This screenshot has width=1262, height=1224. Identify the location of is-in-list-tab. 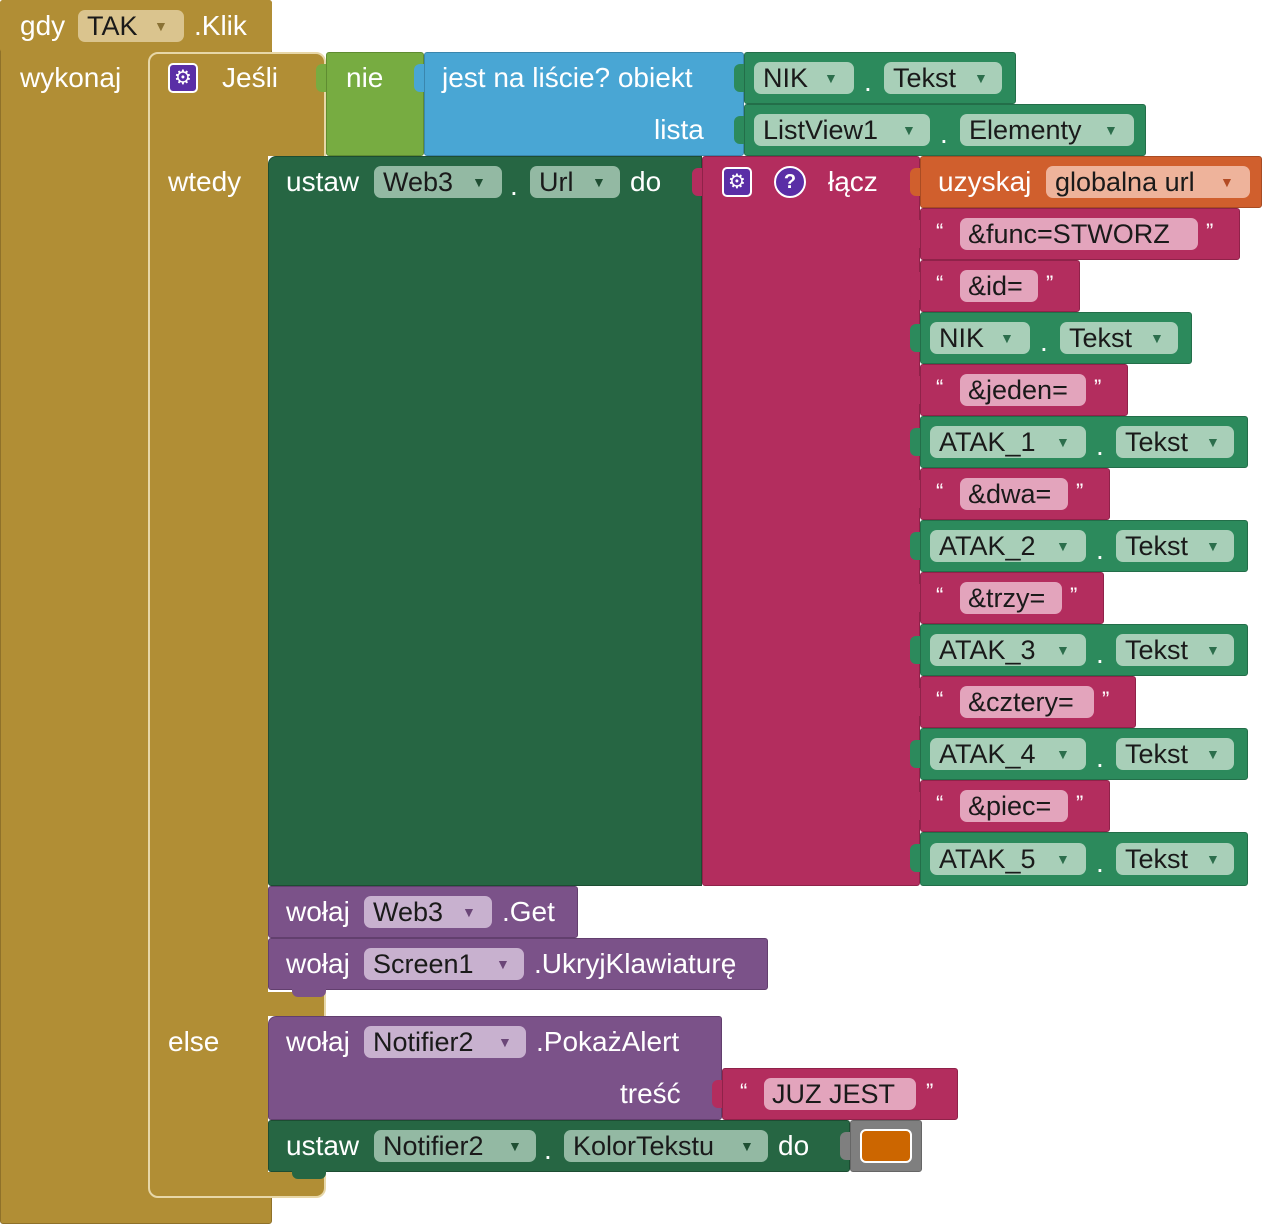
(419, 78).